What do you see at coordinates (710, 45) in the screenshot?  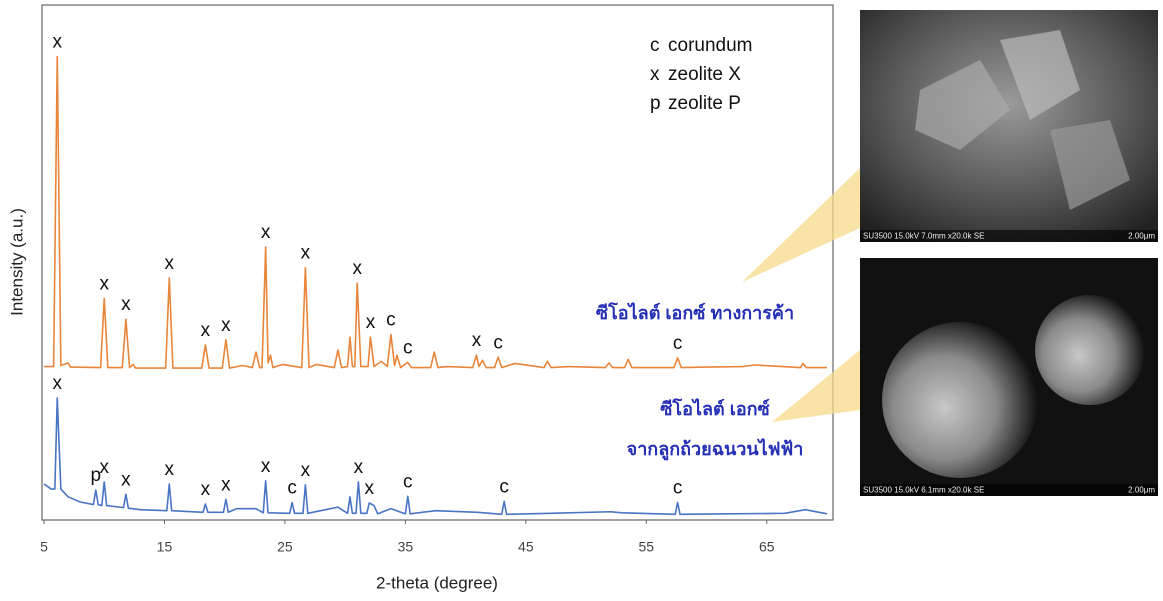 I see `legend-label: corundum` at bounding box center [710, 45].